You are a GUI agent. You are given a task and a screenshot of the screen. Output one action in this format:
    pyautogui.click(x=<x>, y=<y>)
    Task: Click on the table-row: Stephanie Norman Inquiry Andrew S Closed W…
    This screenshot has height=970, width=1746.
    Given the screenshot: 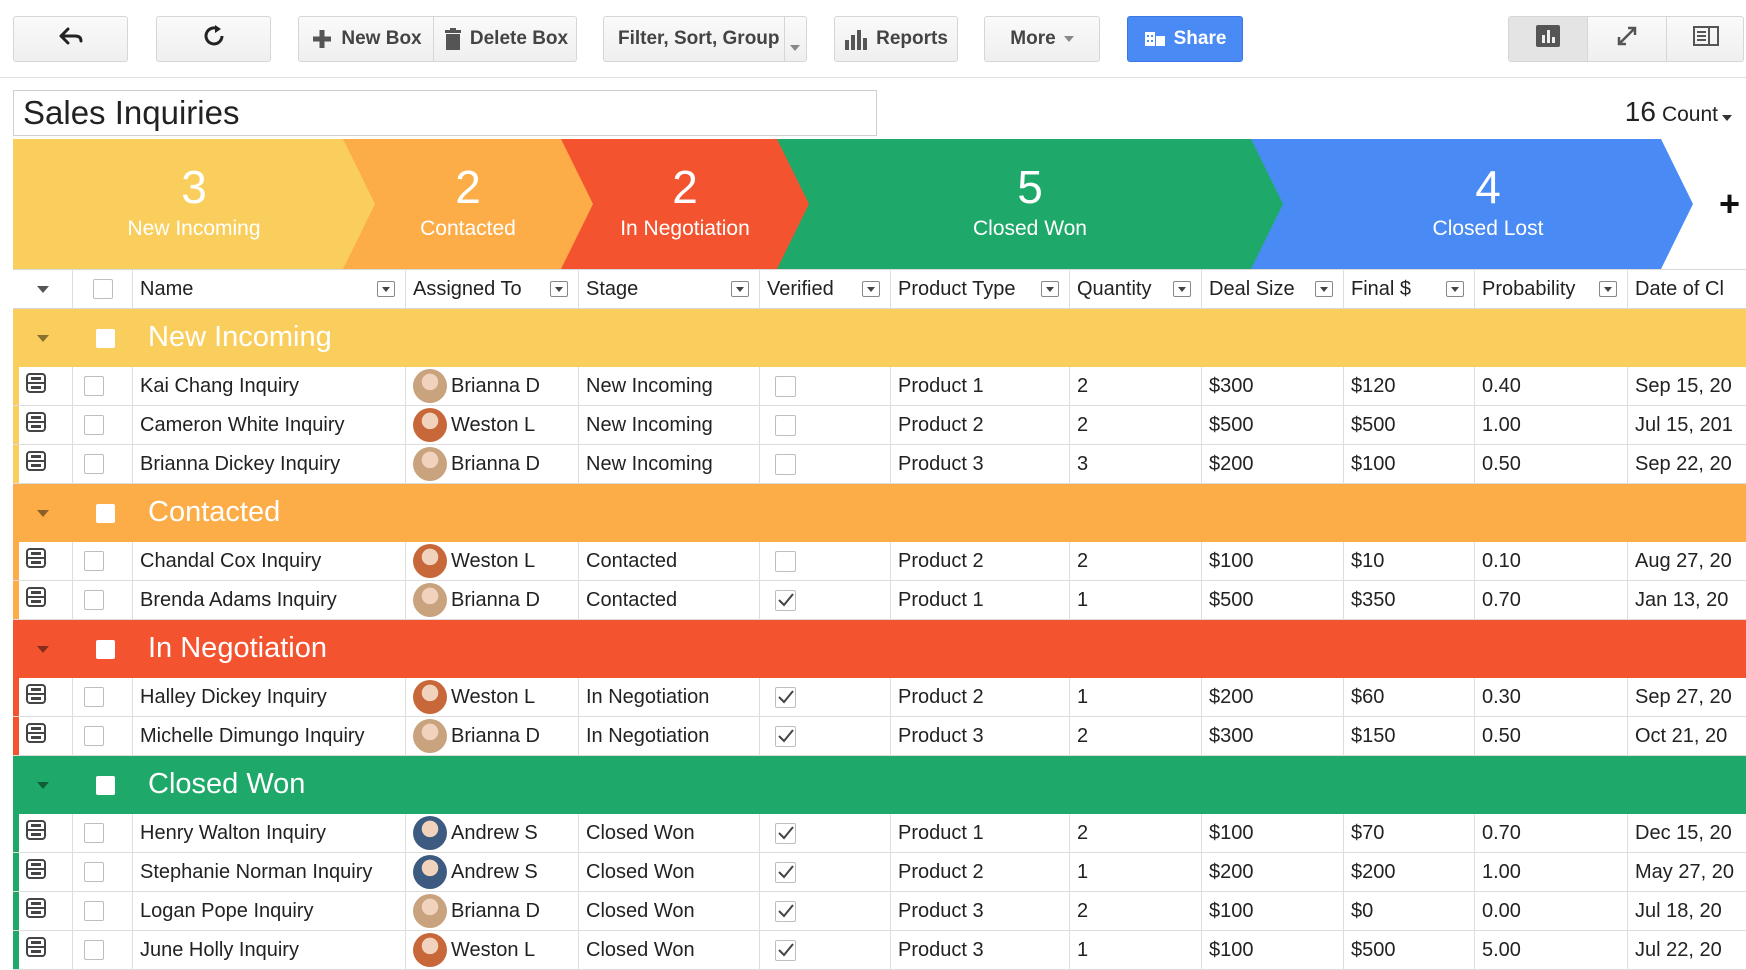 What is the action you would take?
    pyautogui.click(x=879, y=872)
    